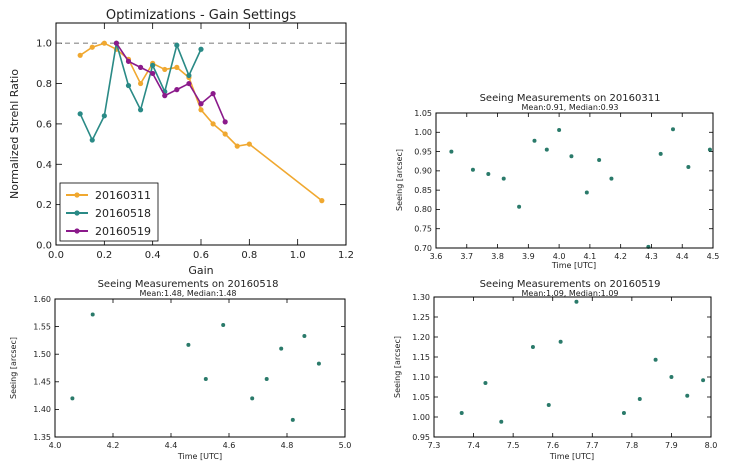  Describe the element at coordinates (421, 437) in the screenshot. I see `seeing_20160519-ytick-label: 0.95` at that location.